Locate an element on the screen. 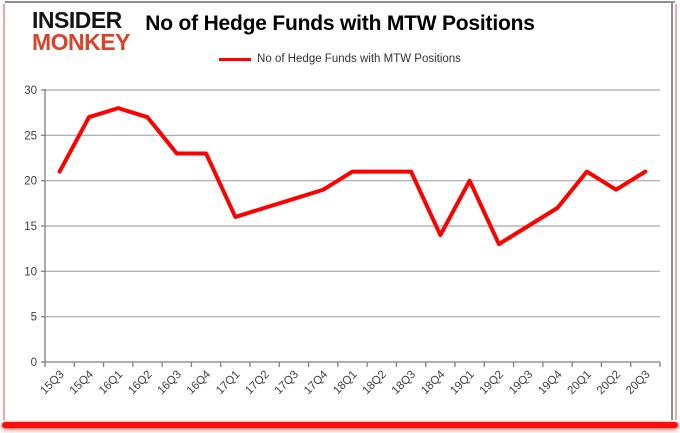 This screenshot has height=433, width=680. logo-text-monkey: MONKEY is located at coordinates (81, 42).